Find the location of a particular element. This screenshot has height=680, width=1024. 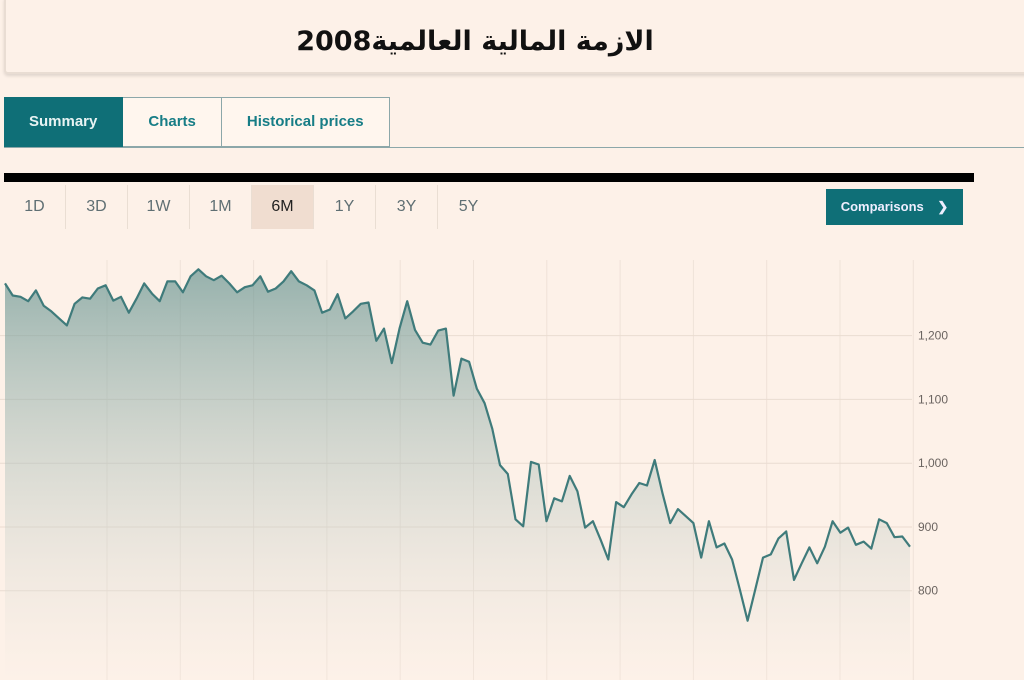

page-title: الازمة المالية العالمية2008 is located at coordinates (475, 41).